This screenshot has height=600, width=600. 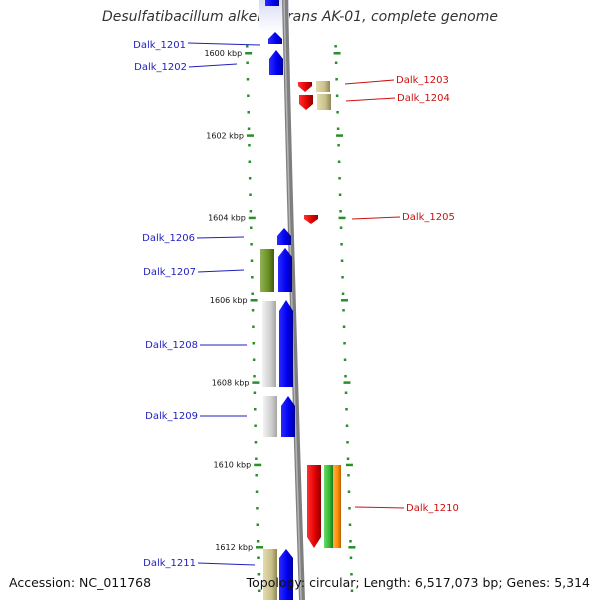 What do you see at coordinates (225, 135) in the screenshot?
I see `tick-label: 1602 kbp` at bounding box center [225, 135].